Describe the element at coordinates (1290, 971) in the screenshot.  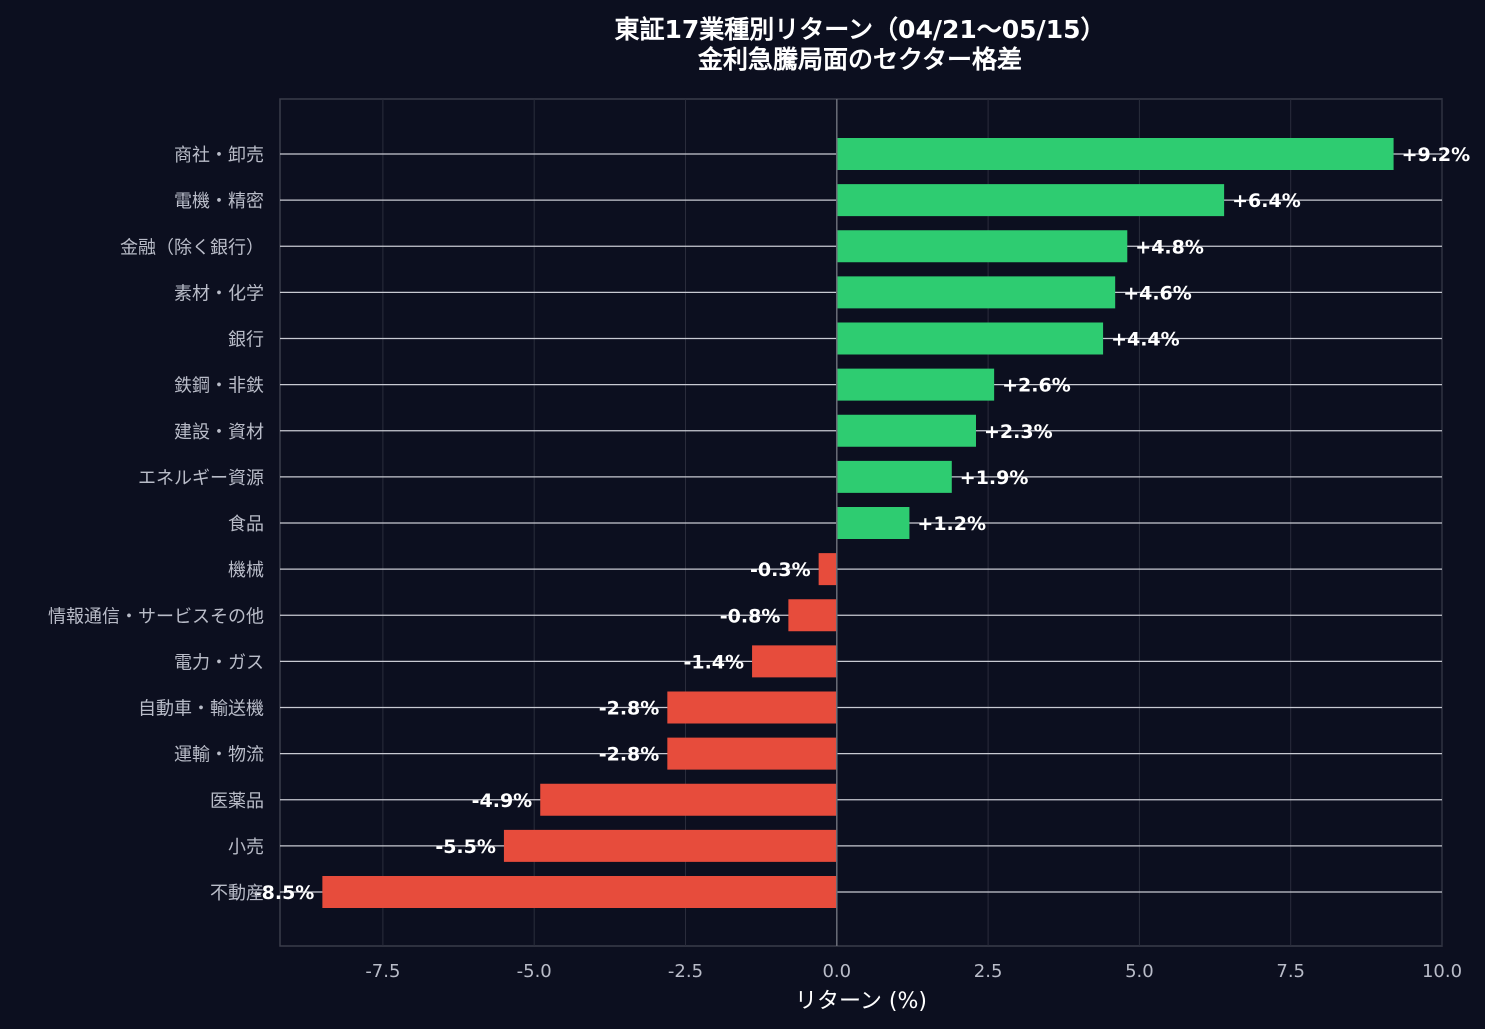
I see `x-tick-label: 7.5` at that location.